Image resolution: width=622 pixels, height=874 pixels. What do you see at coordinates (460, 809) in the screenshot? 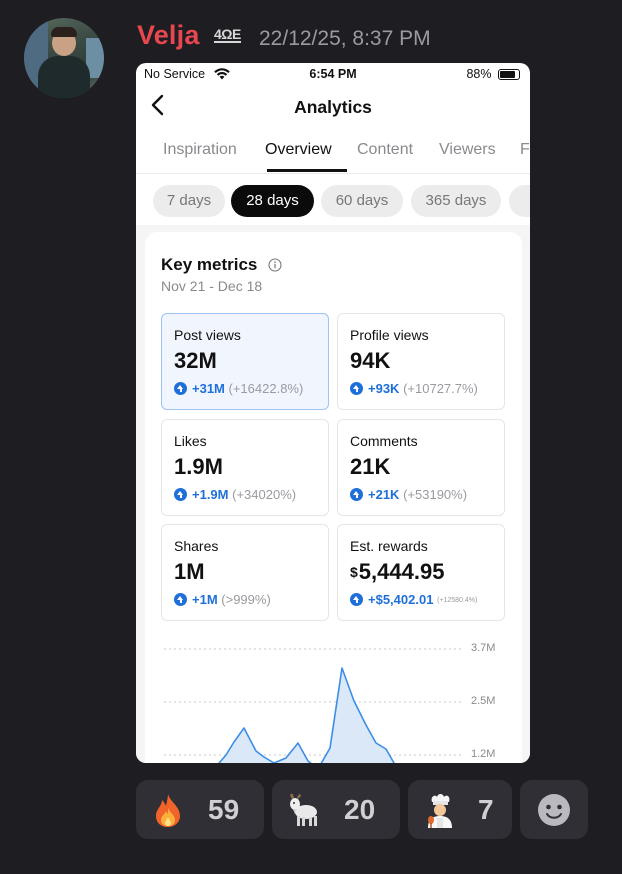
I see `reaction-cook: 7` at bounding box center [460, 809].